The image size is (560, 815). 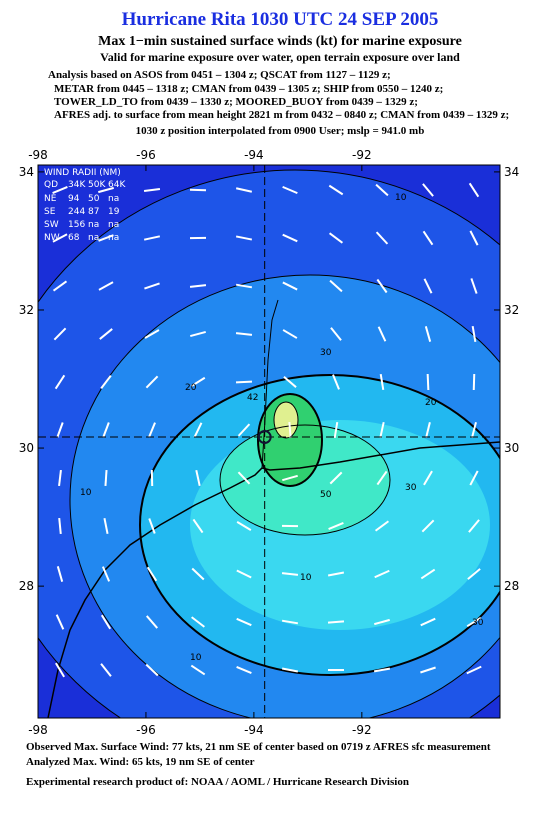 I want to click on radii-cell: 156, so click(x=76, y=225).